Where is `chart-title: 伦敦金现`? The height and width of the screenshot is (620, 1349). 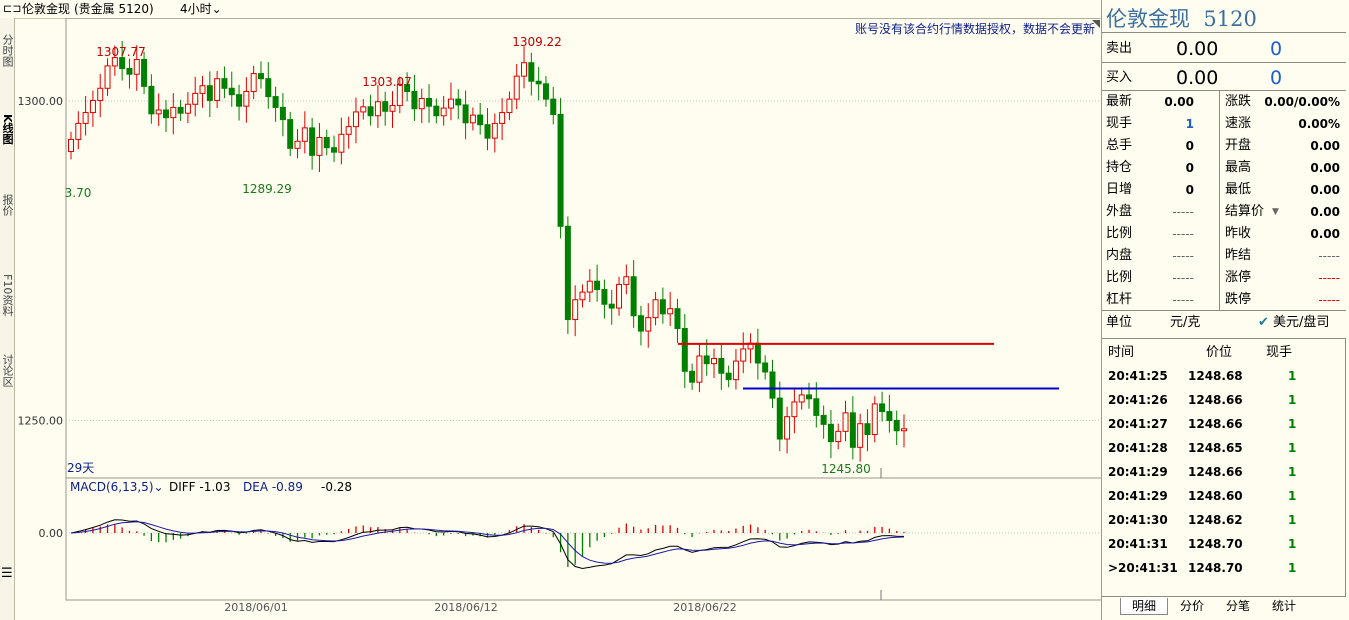
chart-title: 伦敦金现 is located at coordinates (46, 9).